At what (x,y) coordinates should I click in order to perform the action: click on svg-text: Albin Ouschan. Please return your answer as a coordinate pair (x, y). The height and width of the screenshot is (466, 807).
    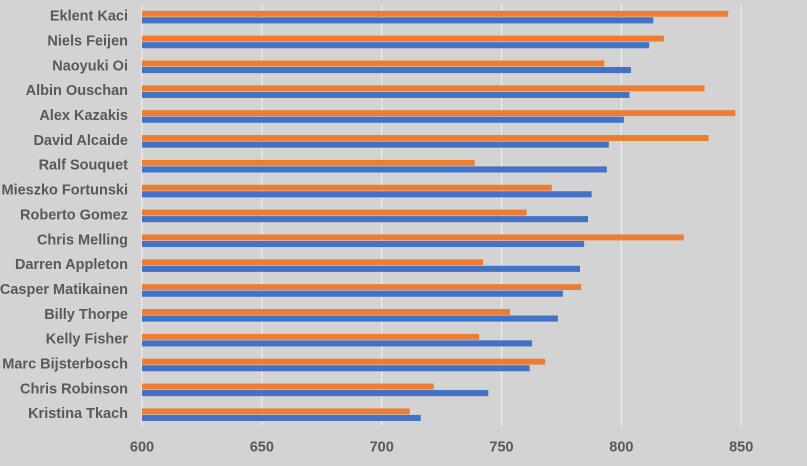
    Looking at the image, I should click on (77, 91).